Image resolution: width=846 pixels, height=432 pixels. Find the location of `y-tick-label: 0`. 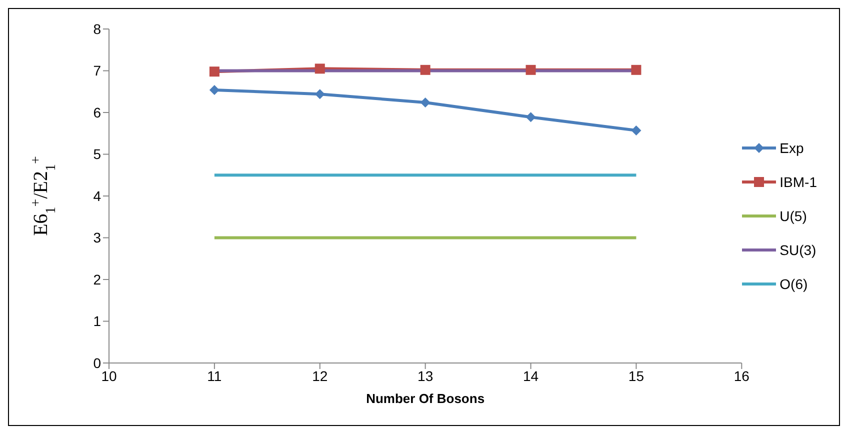

y-tick-label: 0 is located at coordinates (97, 362).